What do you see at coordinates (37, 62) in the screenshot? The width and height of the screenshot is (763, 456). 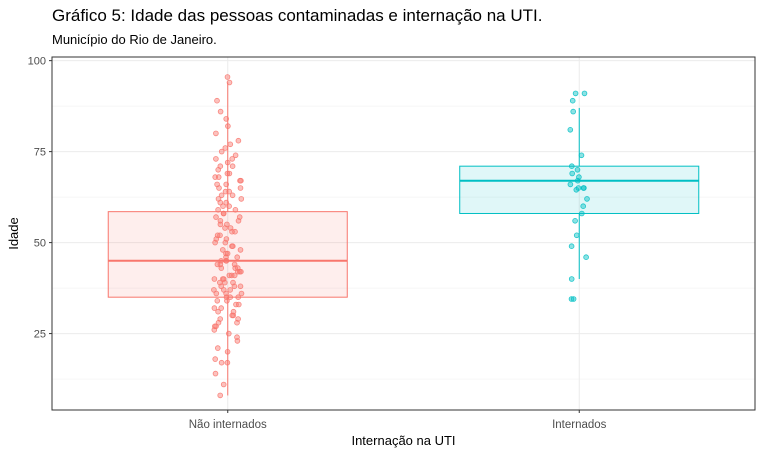 I see `y-tick-label: 100` at bounding box center [37, 62].